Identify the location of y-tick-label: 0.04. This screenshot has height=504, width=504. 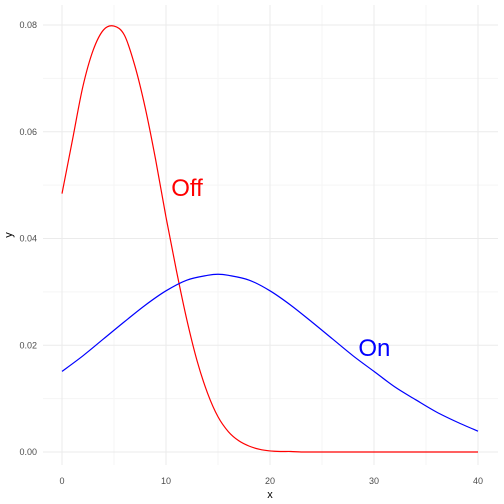
(28, 239).